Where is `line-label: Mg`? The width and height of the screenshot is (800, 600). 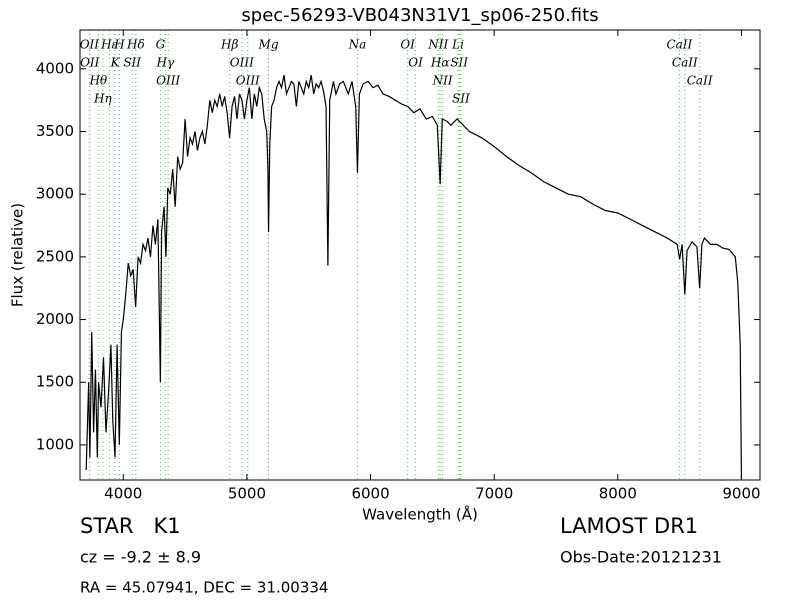
line-label: Mg is located at coordinates (268, 45).